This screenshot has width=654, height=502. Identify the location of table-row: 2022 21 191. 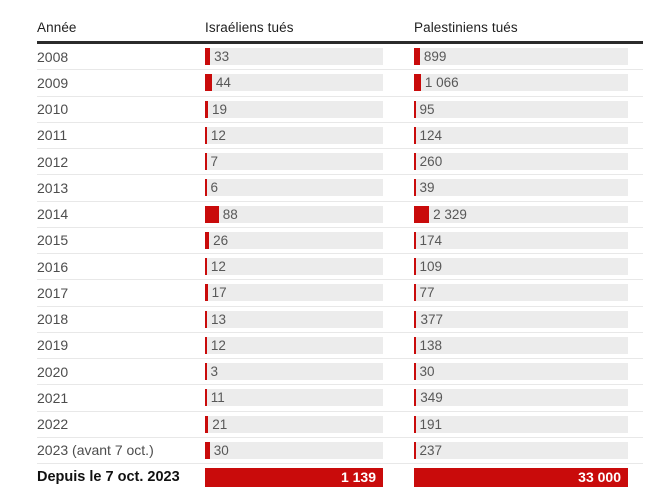
(340, 425).